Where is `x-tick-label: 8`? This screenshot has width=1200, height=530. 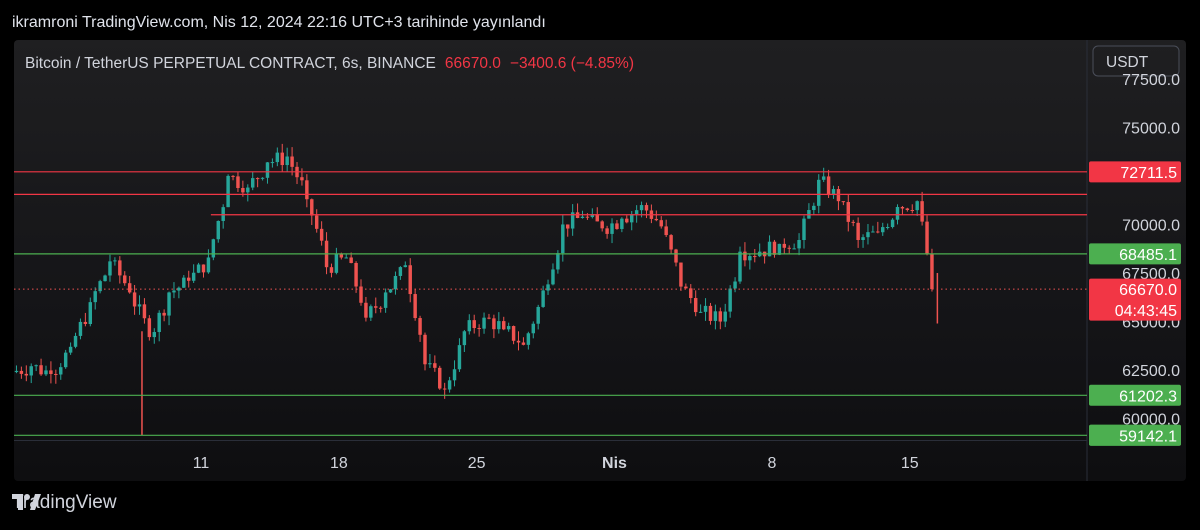
x-tick-label: 8 is located at coordinates (772, 463).